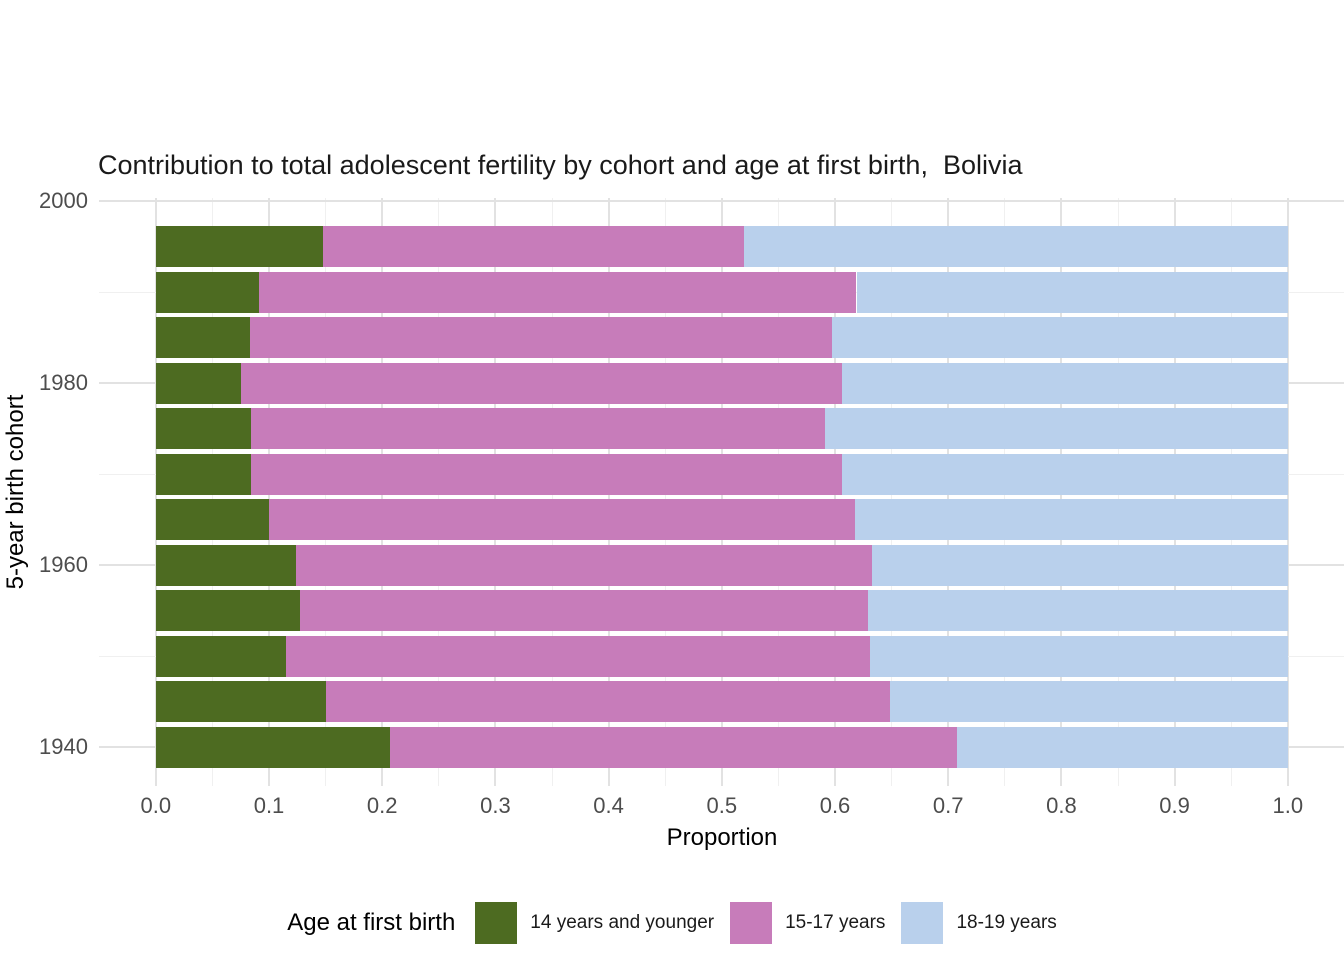 The height and width of the screenshot is (960, 1344). What do you see at coordinates (1080, 565) in the screenshot?
I see `bar-segment-1960-18-19-years` at bounding box center [1080, 565].